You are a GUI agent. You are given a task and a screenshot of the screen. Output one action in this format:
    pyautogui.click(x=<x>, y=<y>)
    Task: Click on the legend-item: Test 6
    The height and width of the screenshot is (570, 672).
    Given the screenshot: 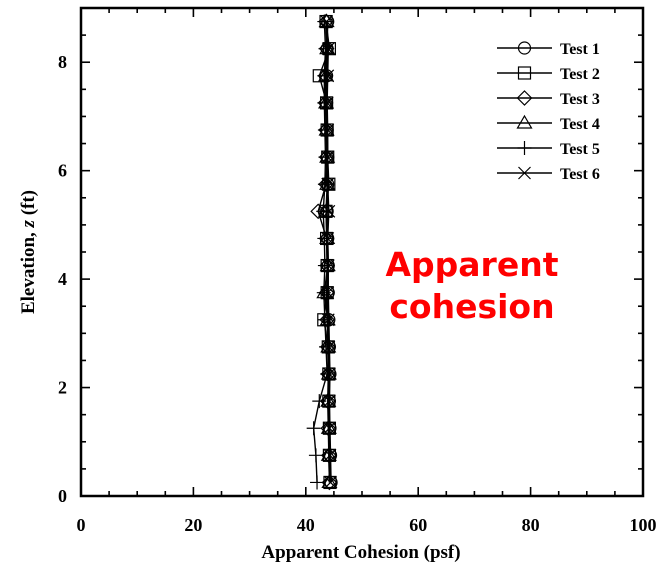 What is the action you would take?
    pyautogui.click(x=548, y=174)
    